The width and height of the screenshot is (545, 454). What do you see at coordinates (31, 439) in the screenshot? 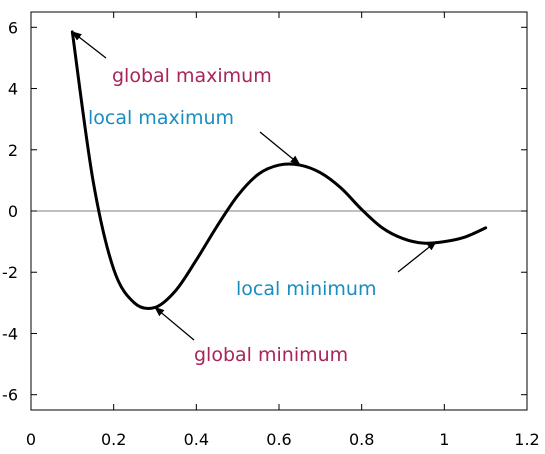
I see `x-tick-label: 0` at bounding box center [31, 439].